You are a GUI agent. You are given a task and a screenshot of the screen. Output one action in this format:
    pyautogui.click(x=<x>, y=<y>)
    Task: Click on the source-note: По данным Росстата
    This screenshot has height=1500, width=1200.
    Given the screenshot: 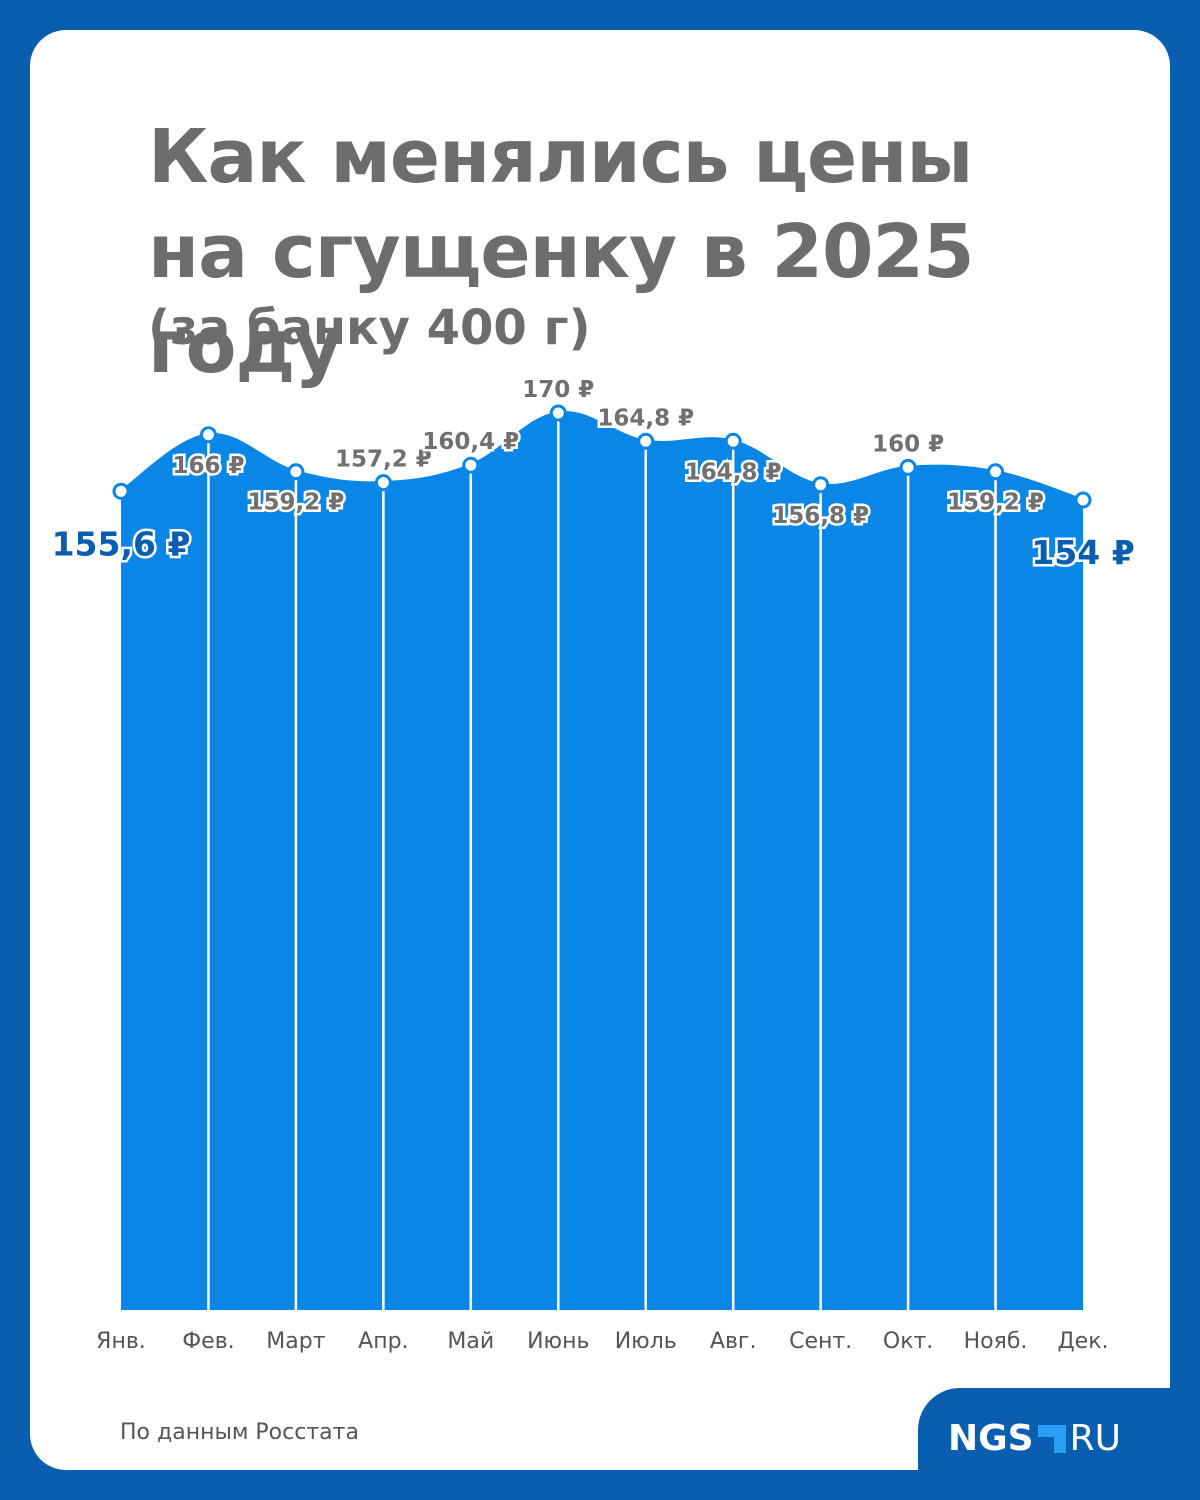 What is the action you would take?
    pyautogui.click(x=239, y=1432)
    